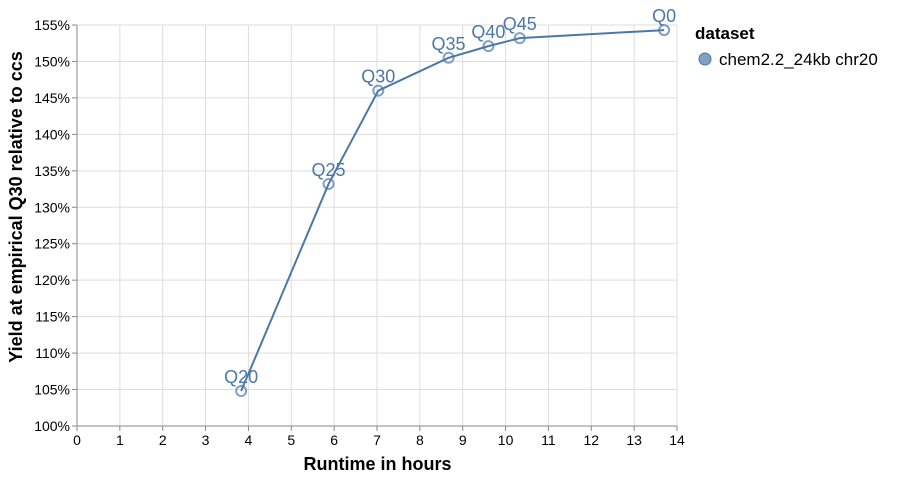 This screenshot has height=477, width=911. I want to click on point-label: Q45, so click(520, 24).